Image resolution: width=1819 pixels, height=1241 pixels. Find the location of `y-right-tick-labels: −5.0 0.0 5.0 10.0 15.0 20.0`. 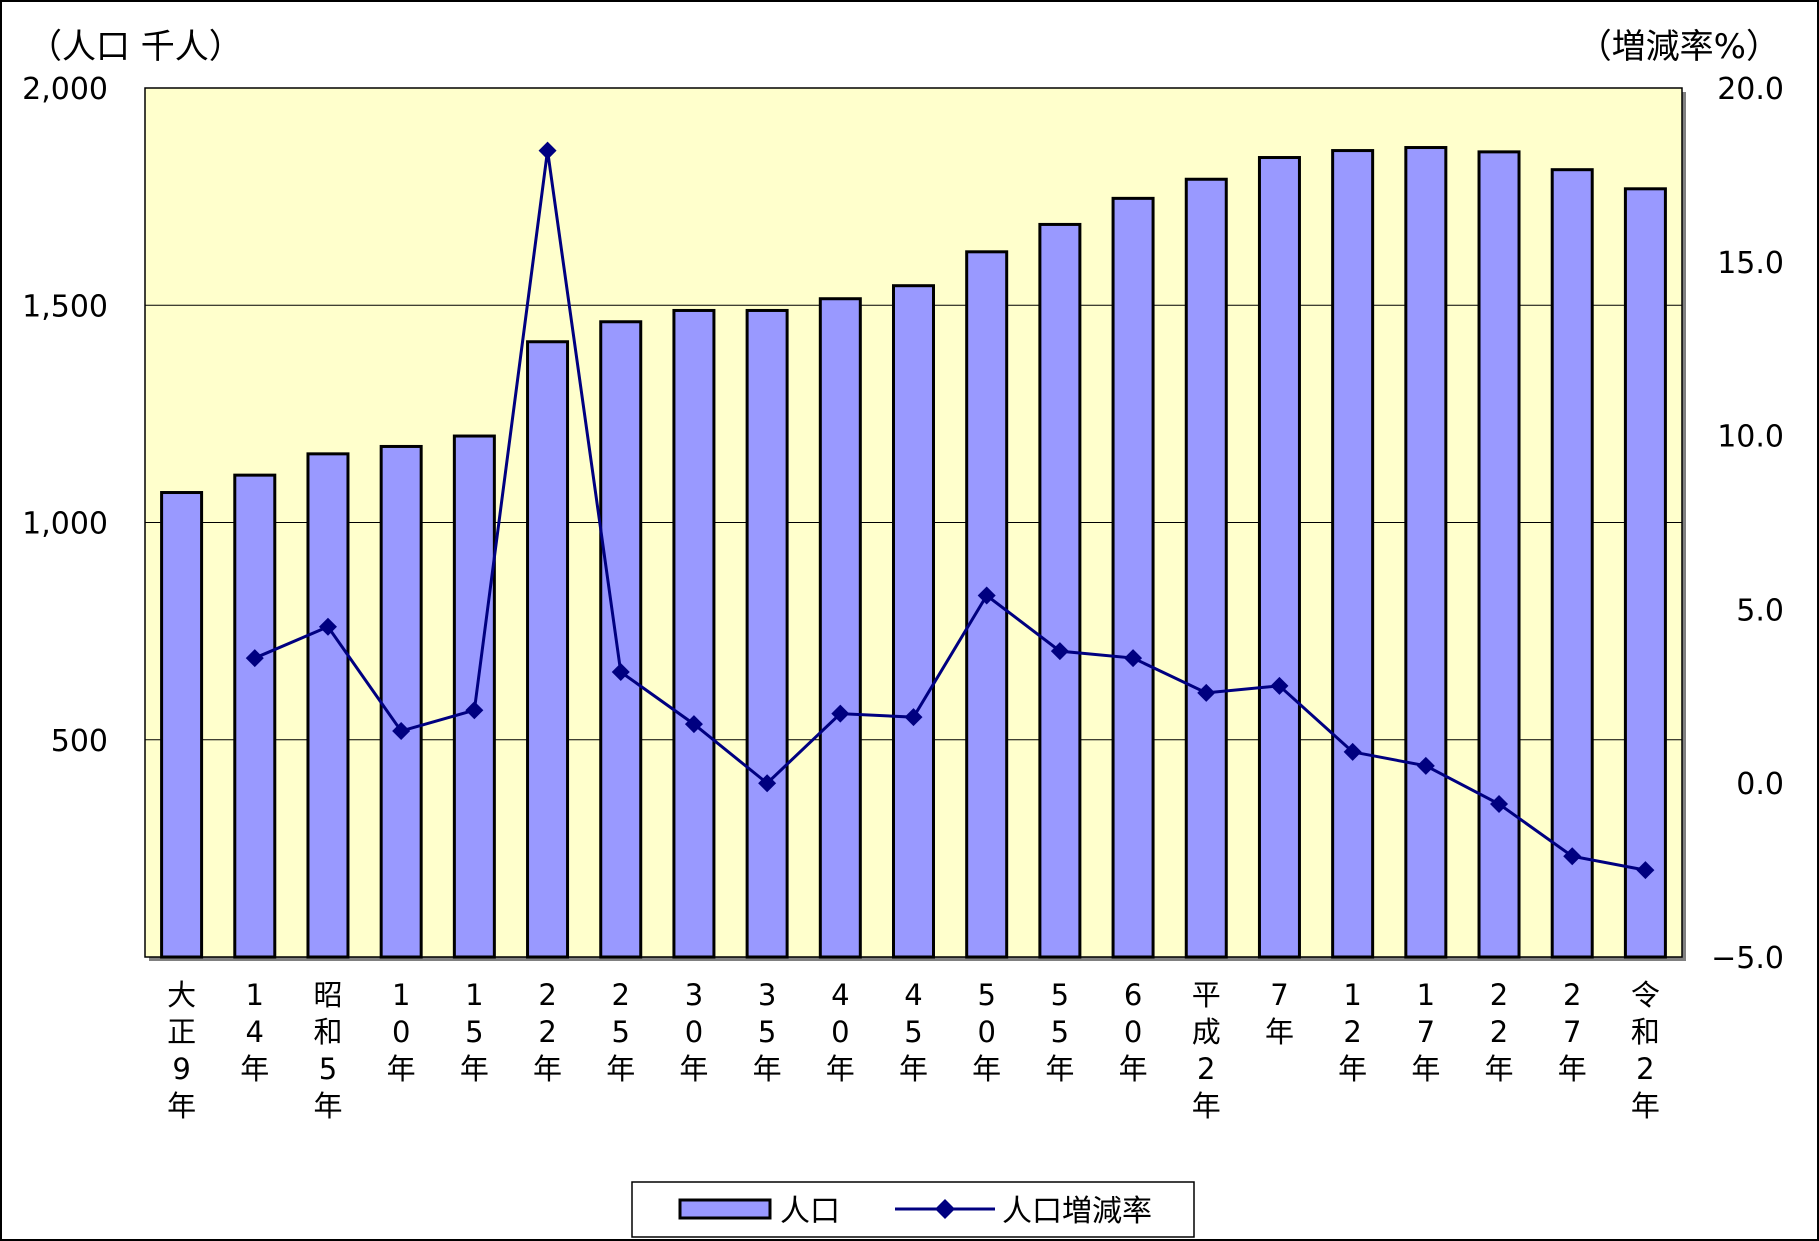

y-right-tick-labels: −5.0 0.0 5.0 10.0 15.0 20.0 is located at coordinates (1747, 524).